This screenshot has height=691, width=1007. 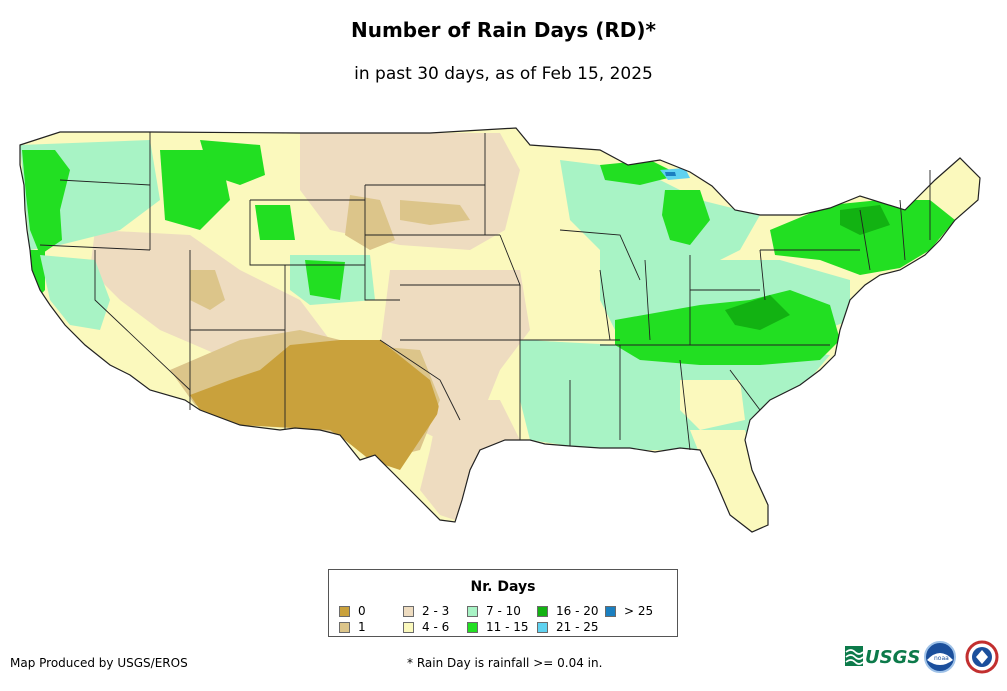 I want to click on map-subtitle: in past 30 days, as of Feb 15, 2025, so click(x=503, y=74).